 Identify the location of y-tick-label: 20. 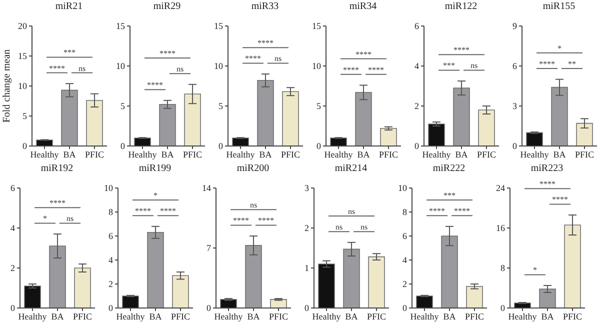
(23, 26).